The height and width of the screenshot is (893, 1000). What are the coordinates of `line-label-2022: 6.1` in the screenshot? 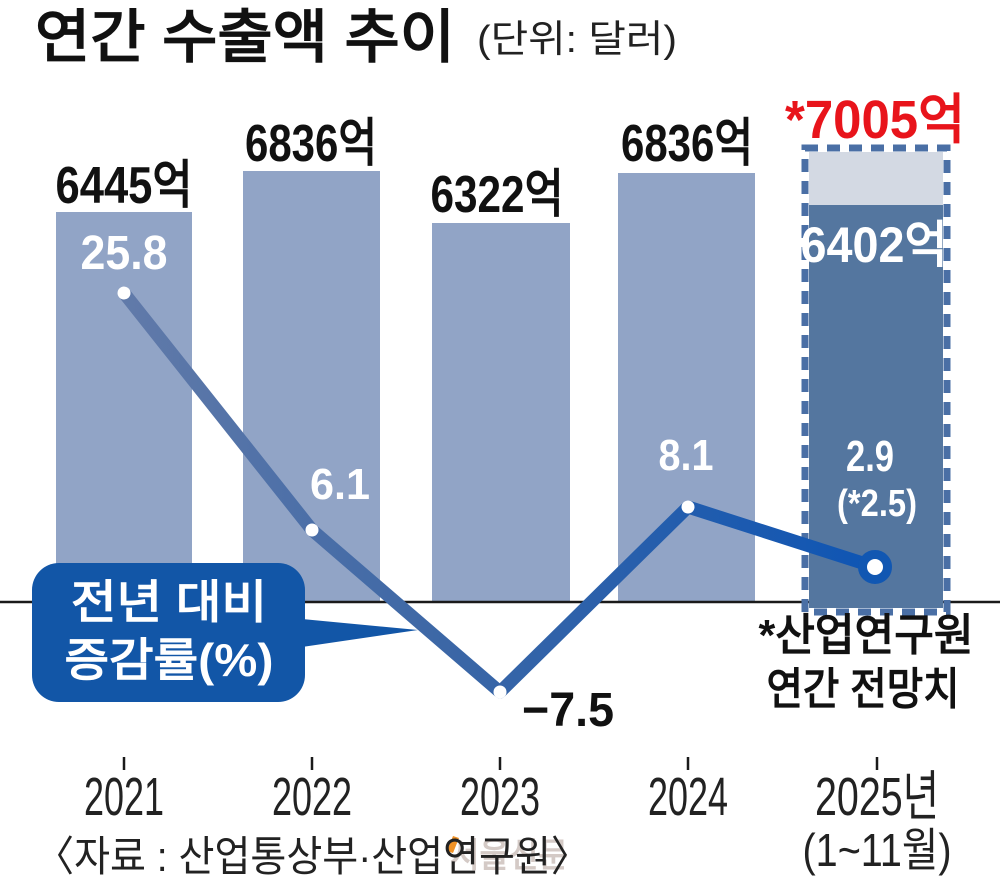 It's located at (340, 484).